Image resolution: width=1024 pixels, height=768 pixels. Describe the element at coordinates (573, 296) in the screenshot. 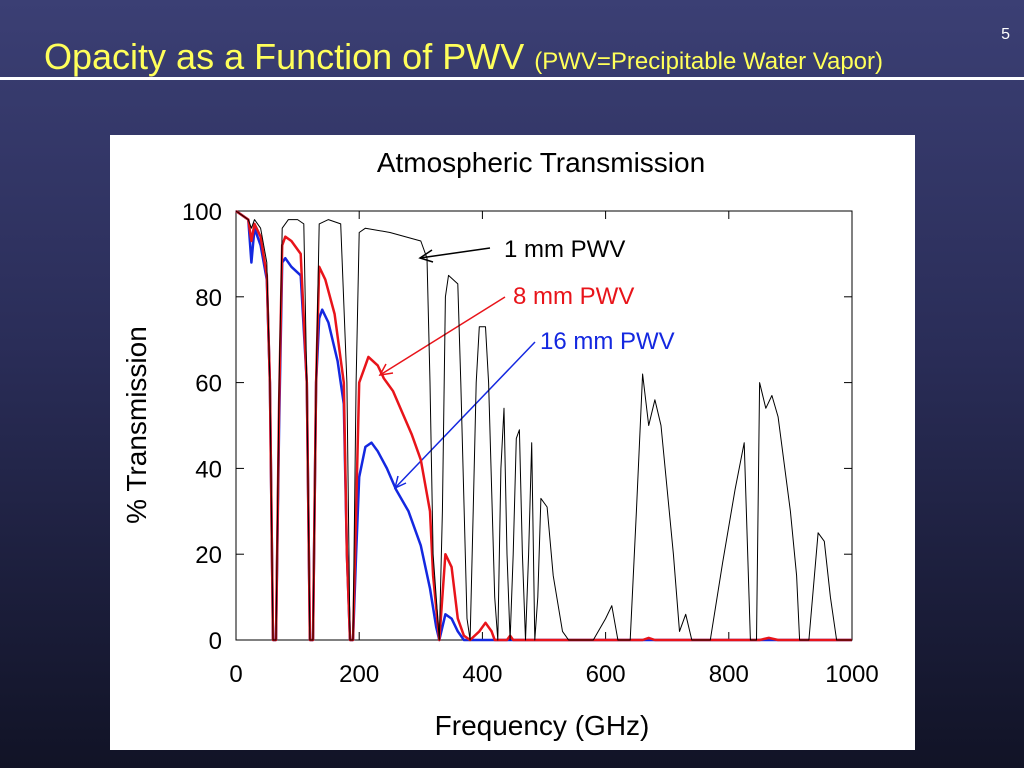

I see `annotation: 8 mm PWV` at that location.